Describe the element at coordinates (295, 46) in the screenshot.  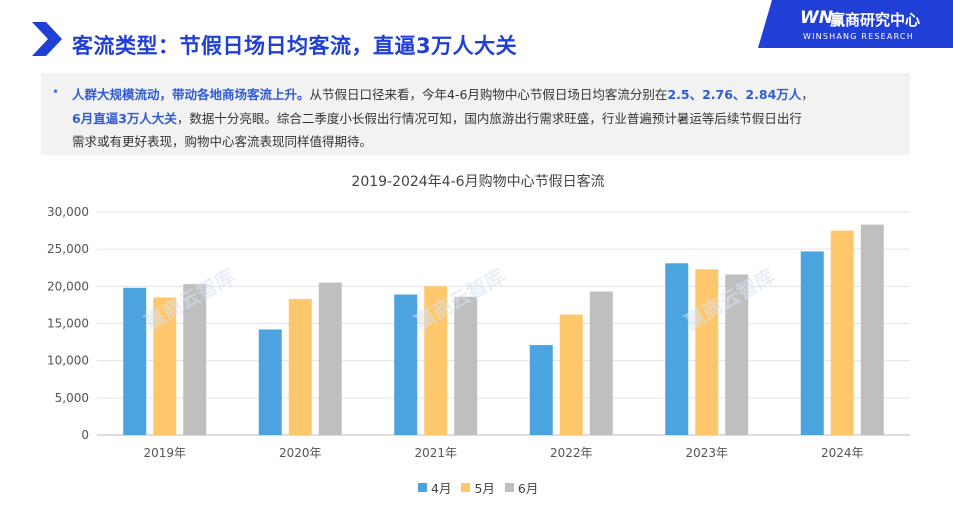
I see `page-title: 客流类型：节假日场日均客流，直逼3万人大关` at that location.